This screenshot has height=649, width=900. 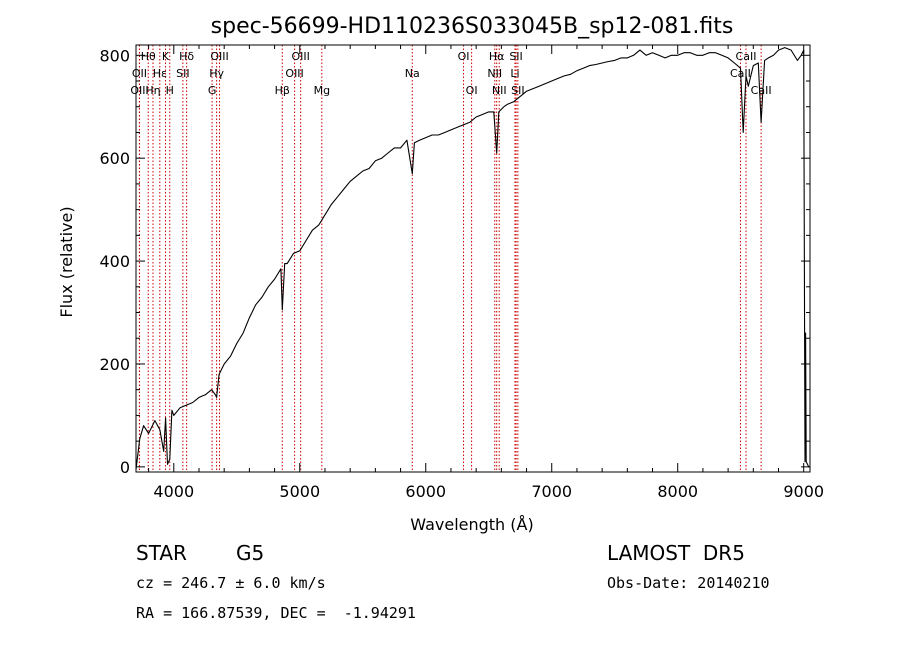 I want to click on y-tick-label-2: 400, so click(x=114, y=261).